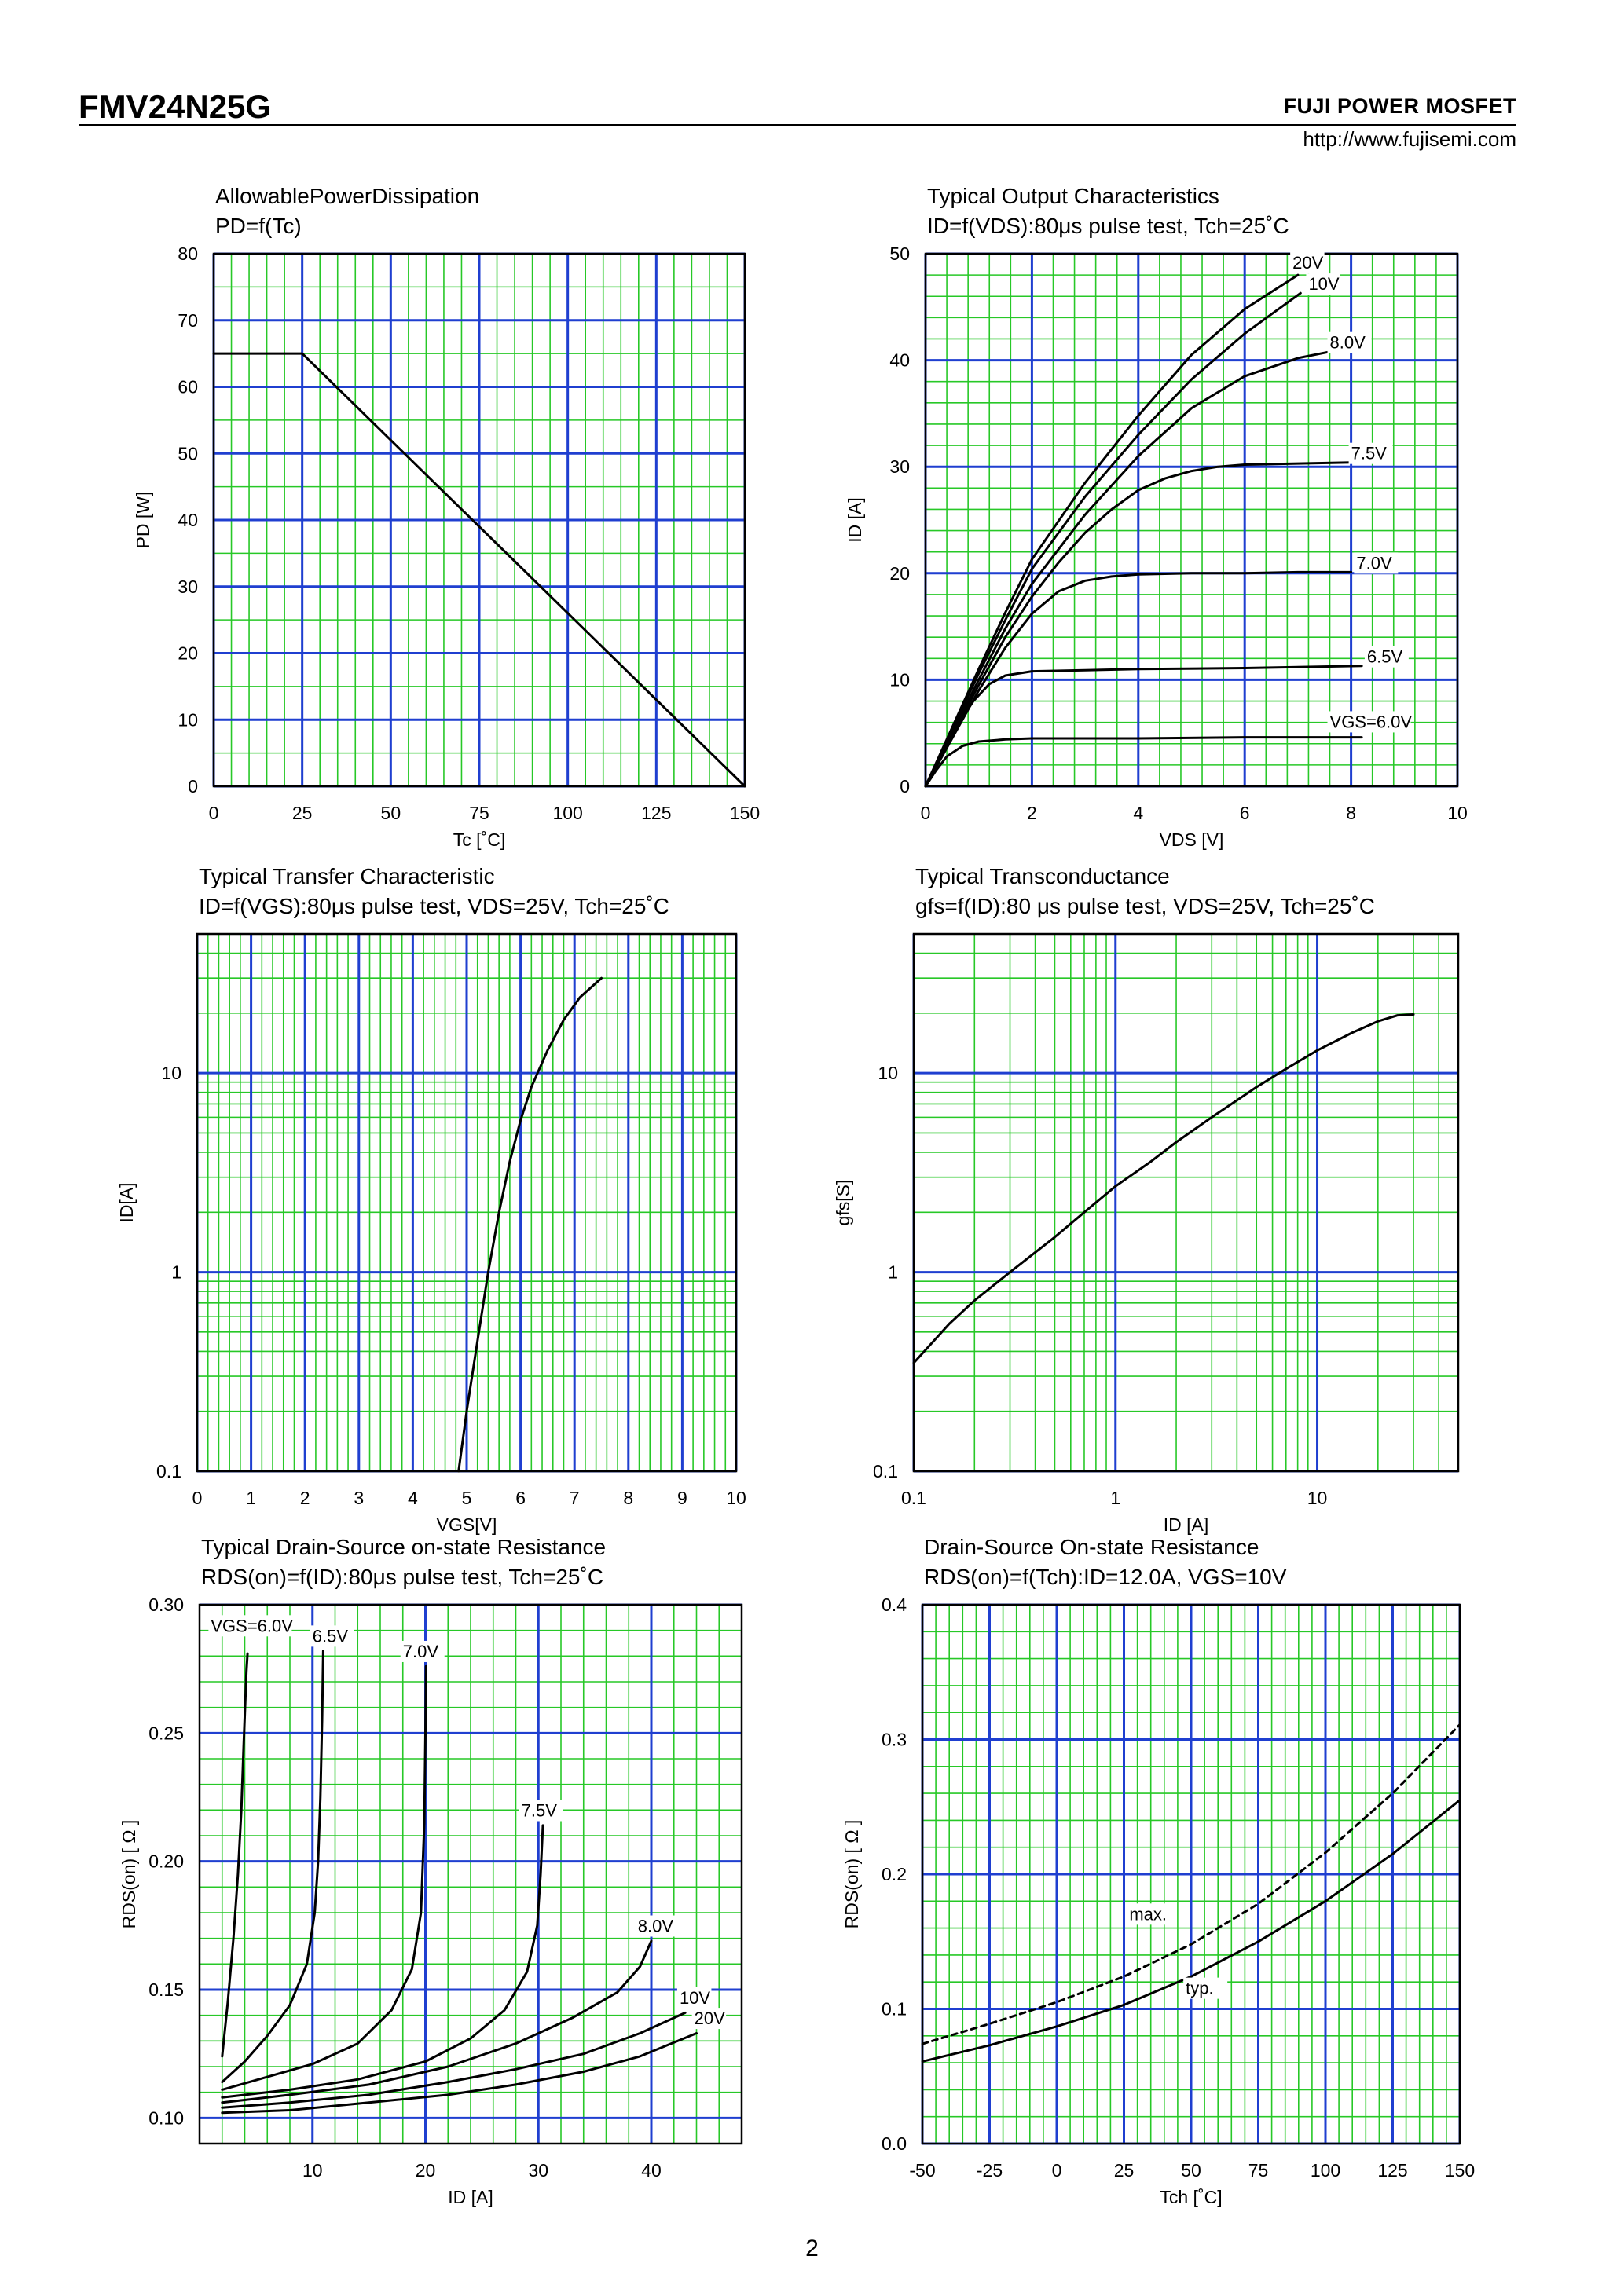 This screenshot has width=1624, height=2296. Describe the element at coordinates (479, 813) in the screenshot. I see `x-tick-label: 75` at that location.